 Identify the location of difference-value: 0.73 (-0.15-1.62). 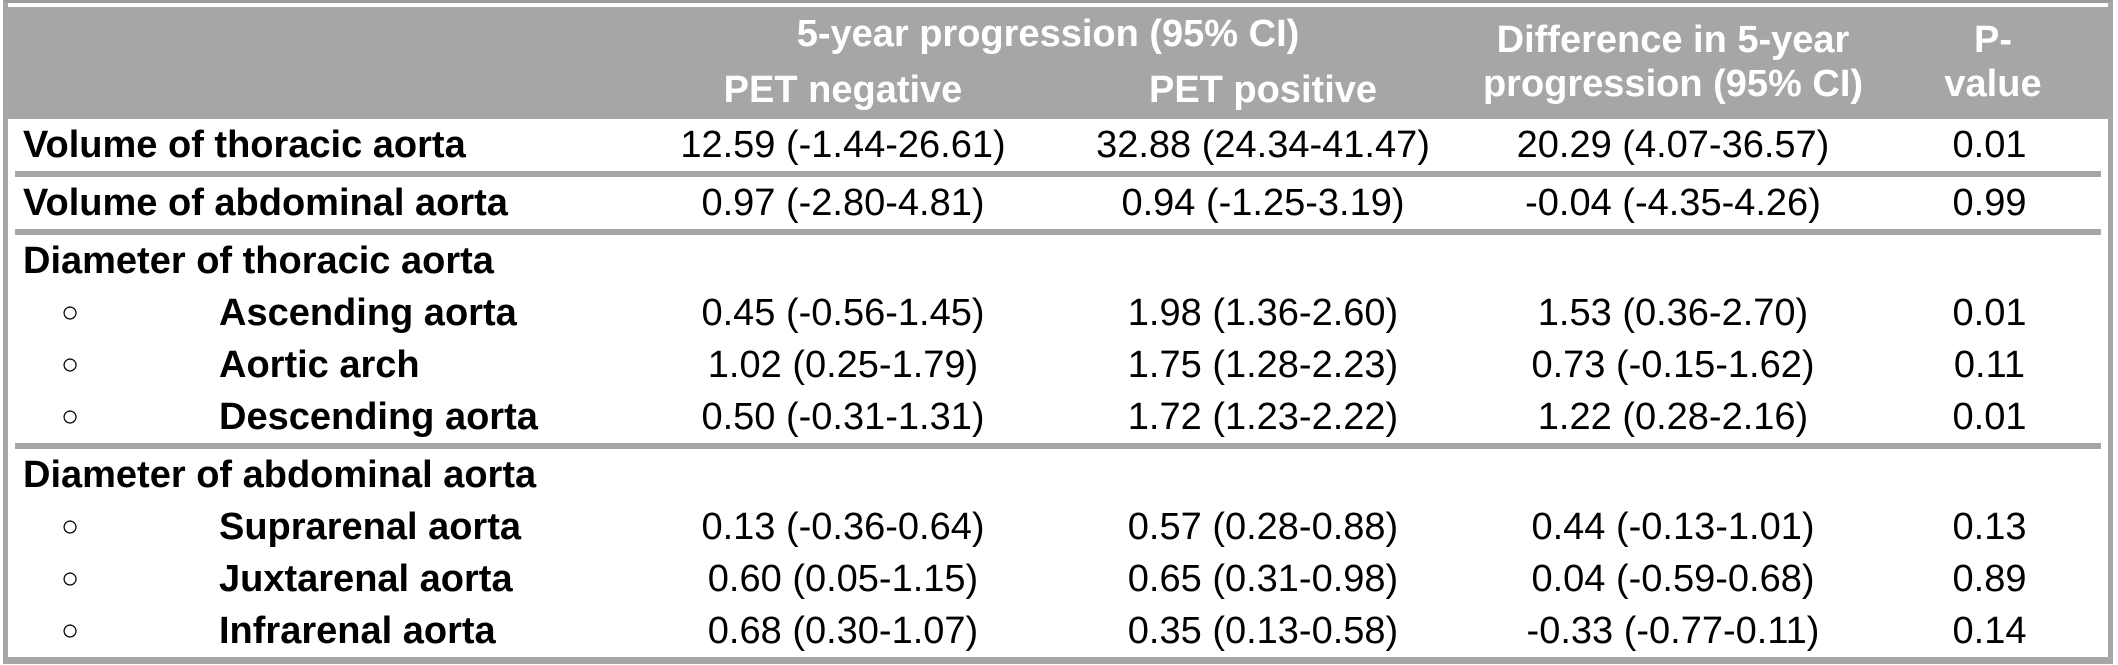
(1673, 364).